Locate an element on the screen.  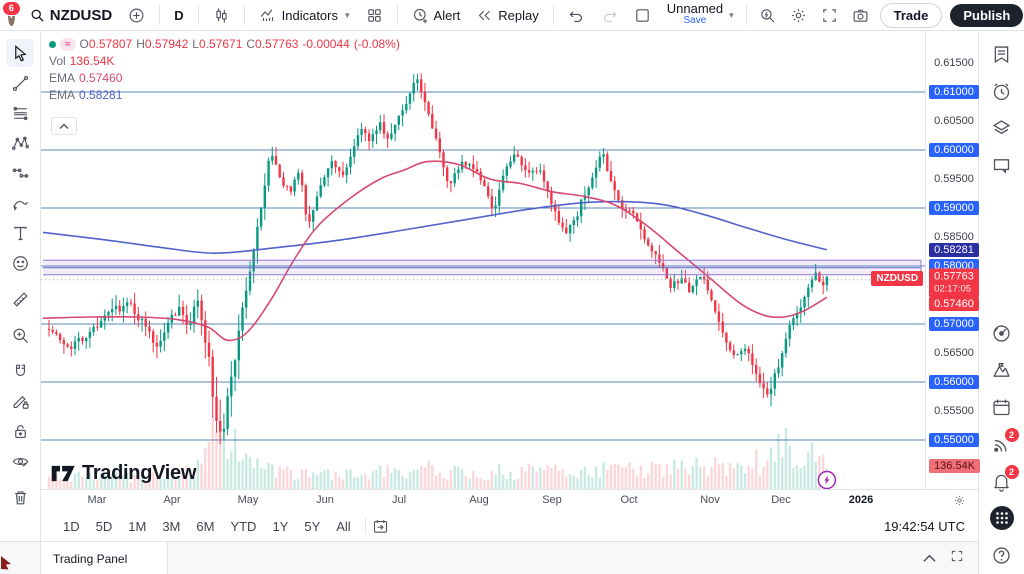
layout-box-button is located at coordinates (642, 15).